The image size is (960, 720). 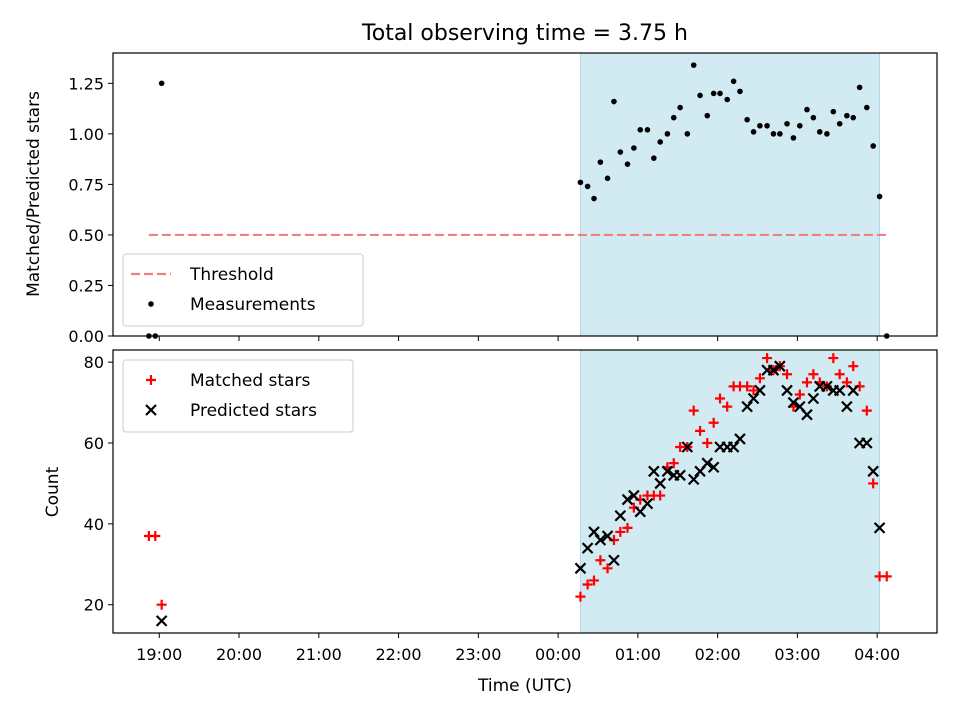 I want to click on legend-predicted-swatch, so click(x=151, y=410).